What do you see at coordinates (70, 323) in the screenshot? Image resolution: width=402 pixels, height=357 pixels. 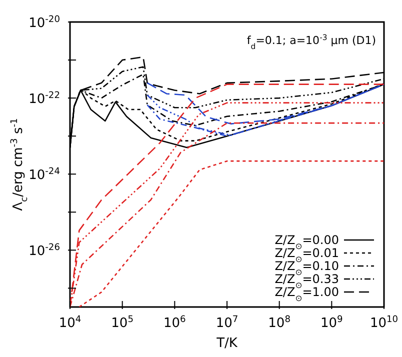 I see `x-tick-label: 10$^{4}$` at bounding box center [70, 323].